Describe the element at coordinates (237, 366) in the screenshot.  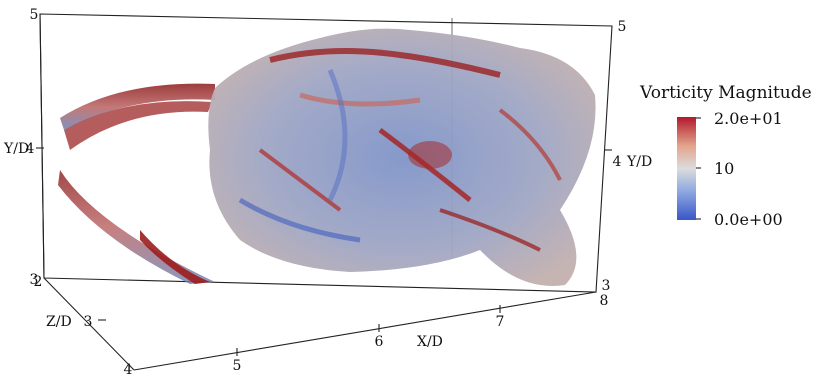
I see `x-tick-0: 5` at that location.